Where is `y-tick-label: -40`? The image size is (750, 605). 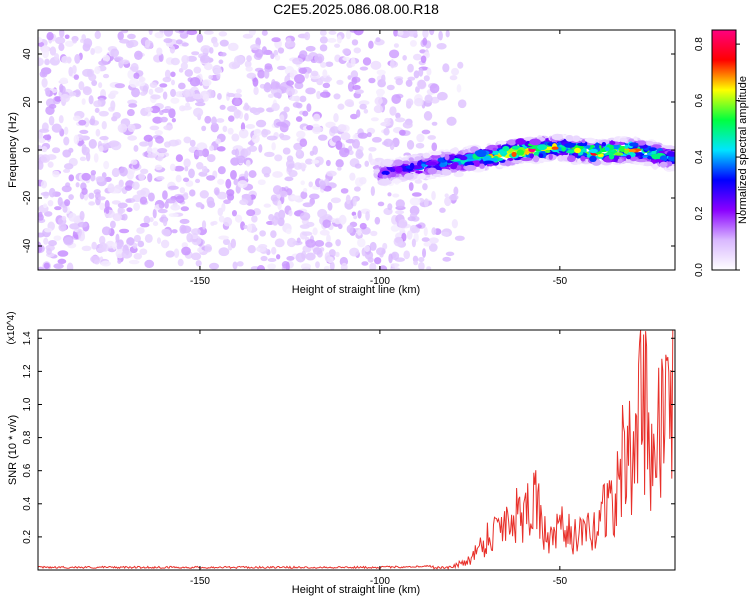
y-tick-label: -40 is located at coordinates (27, 245).